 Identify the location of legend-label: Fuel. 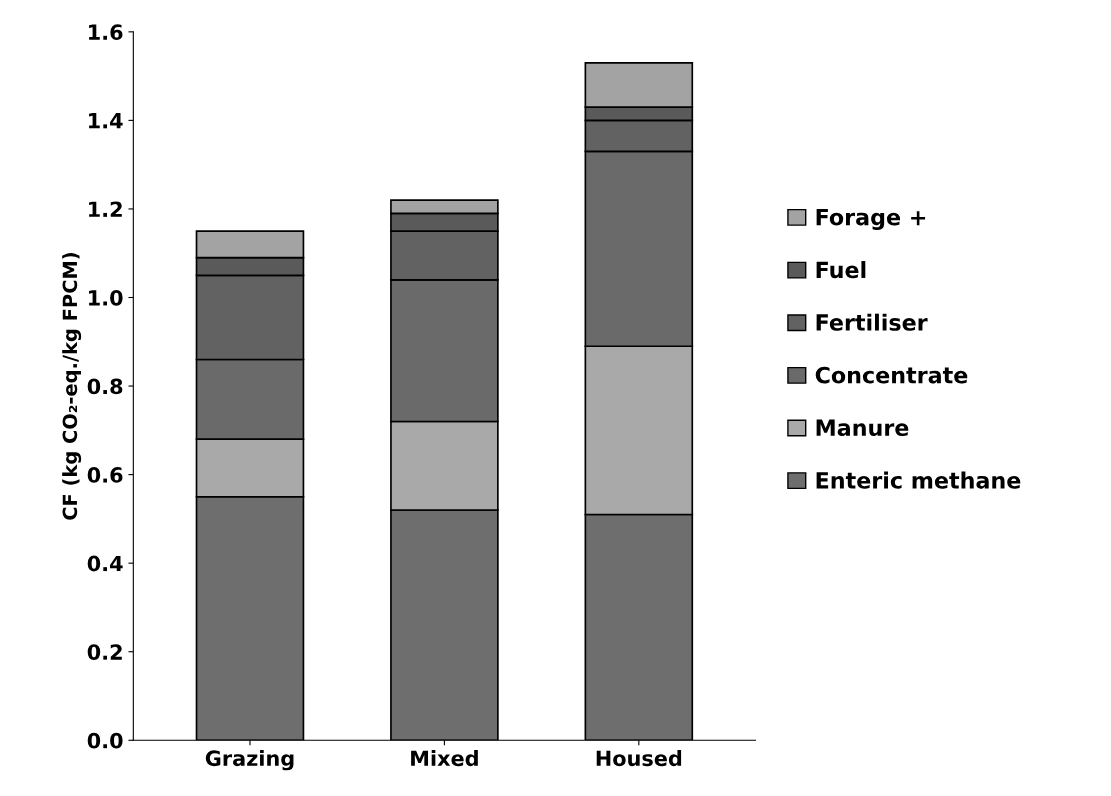
(841, 270).